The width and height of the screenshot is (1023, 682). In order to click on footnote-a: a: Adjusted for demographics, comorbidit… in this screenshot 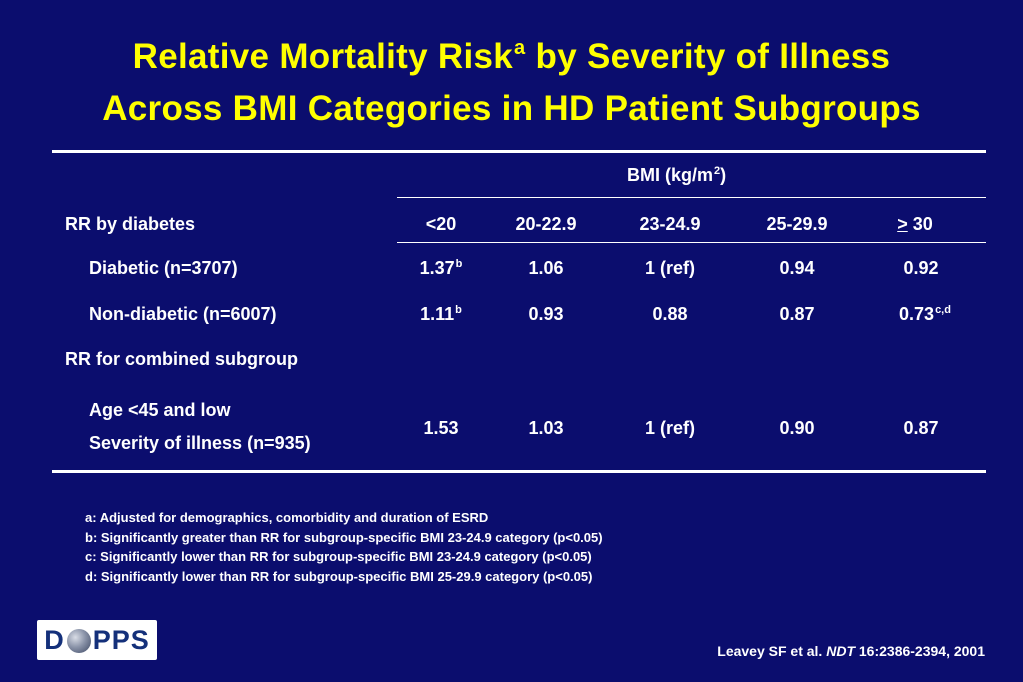, I will do `click(287, 517)`.